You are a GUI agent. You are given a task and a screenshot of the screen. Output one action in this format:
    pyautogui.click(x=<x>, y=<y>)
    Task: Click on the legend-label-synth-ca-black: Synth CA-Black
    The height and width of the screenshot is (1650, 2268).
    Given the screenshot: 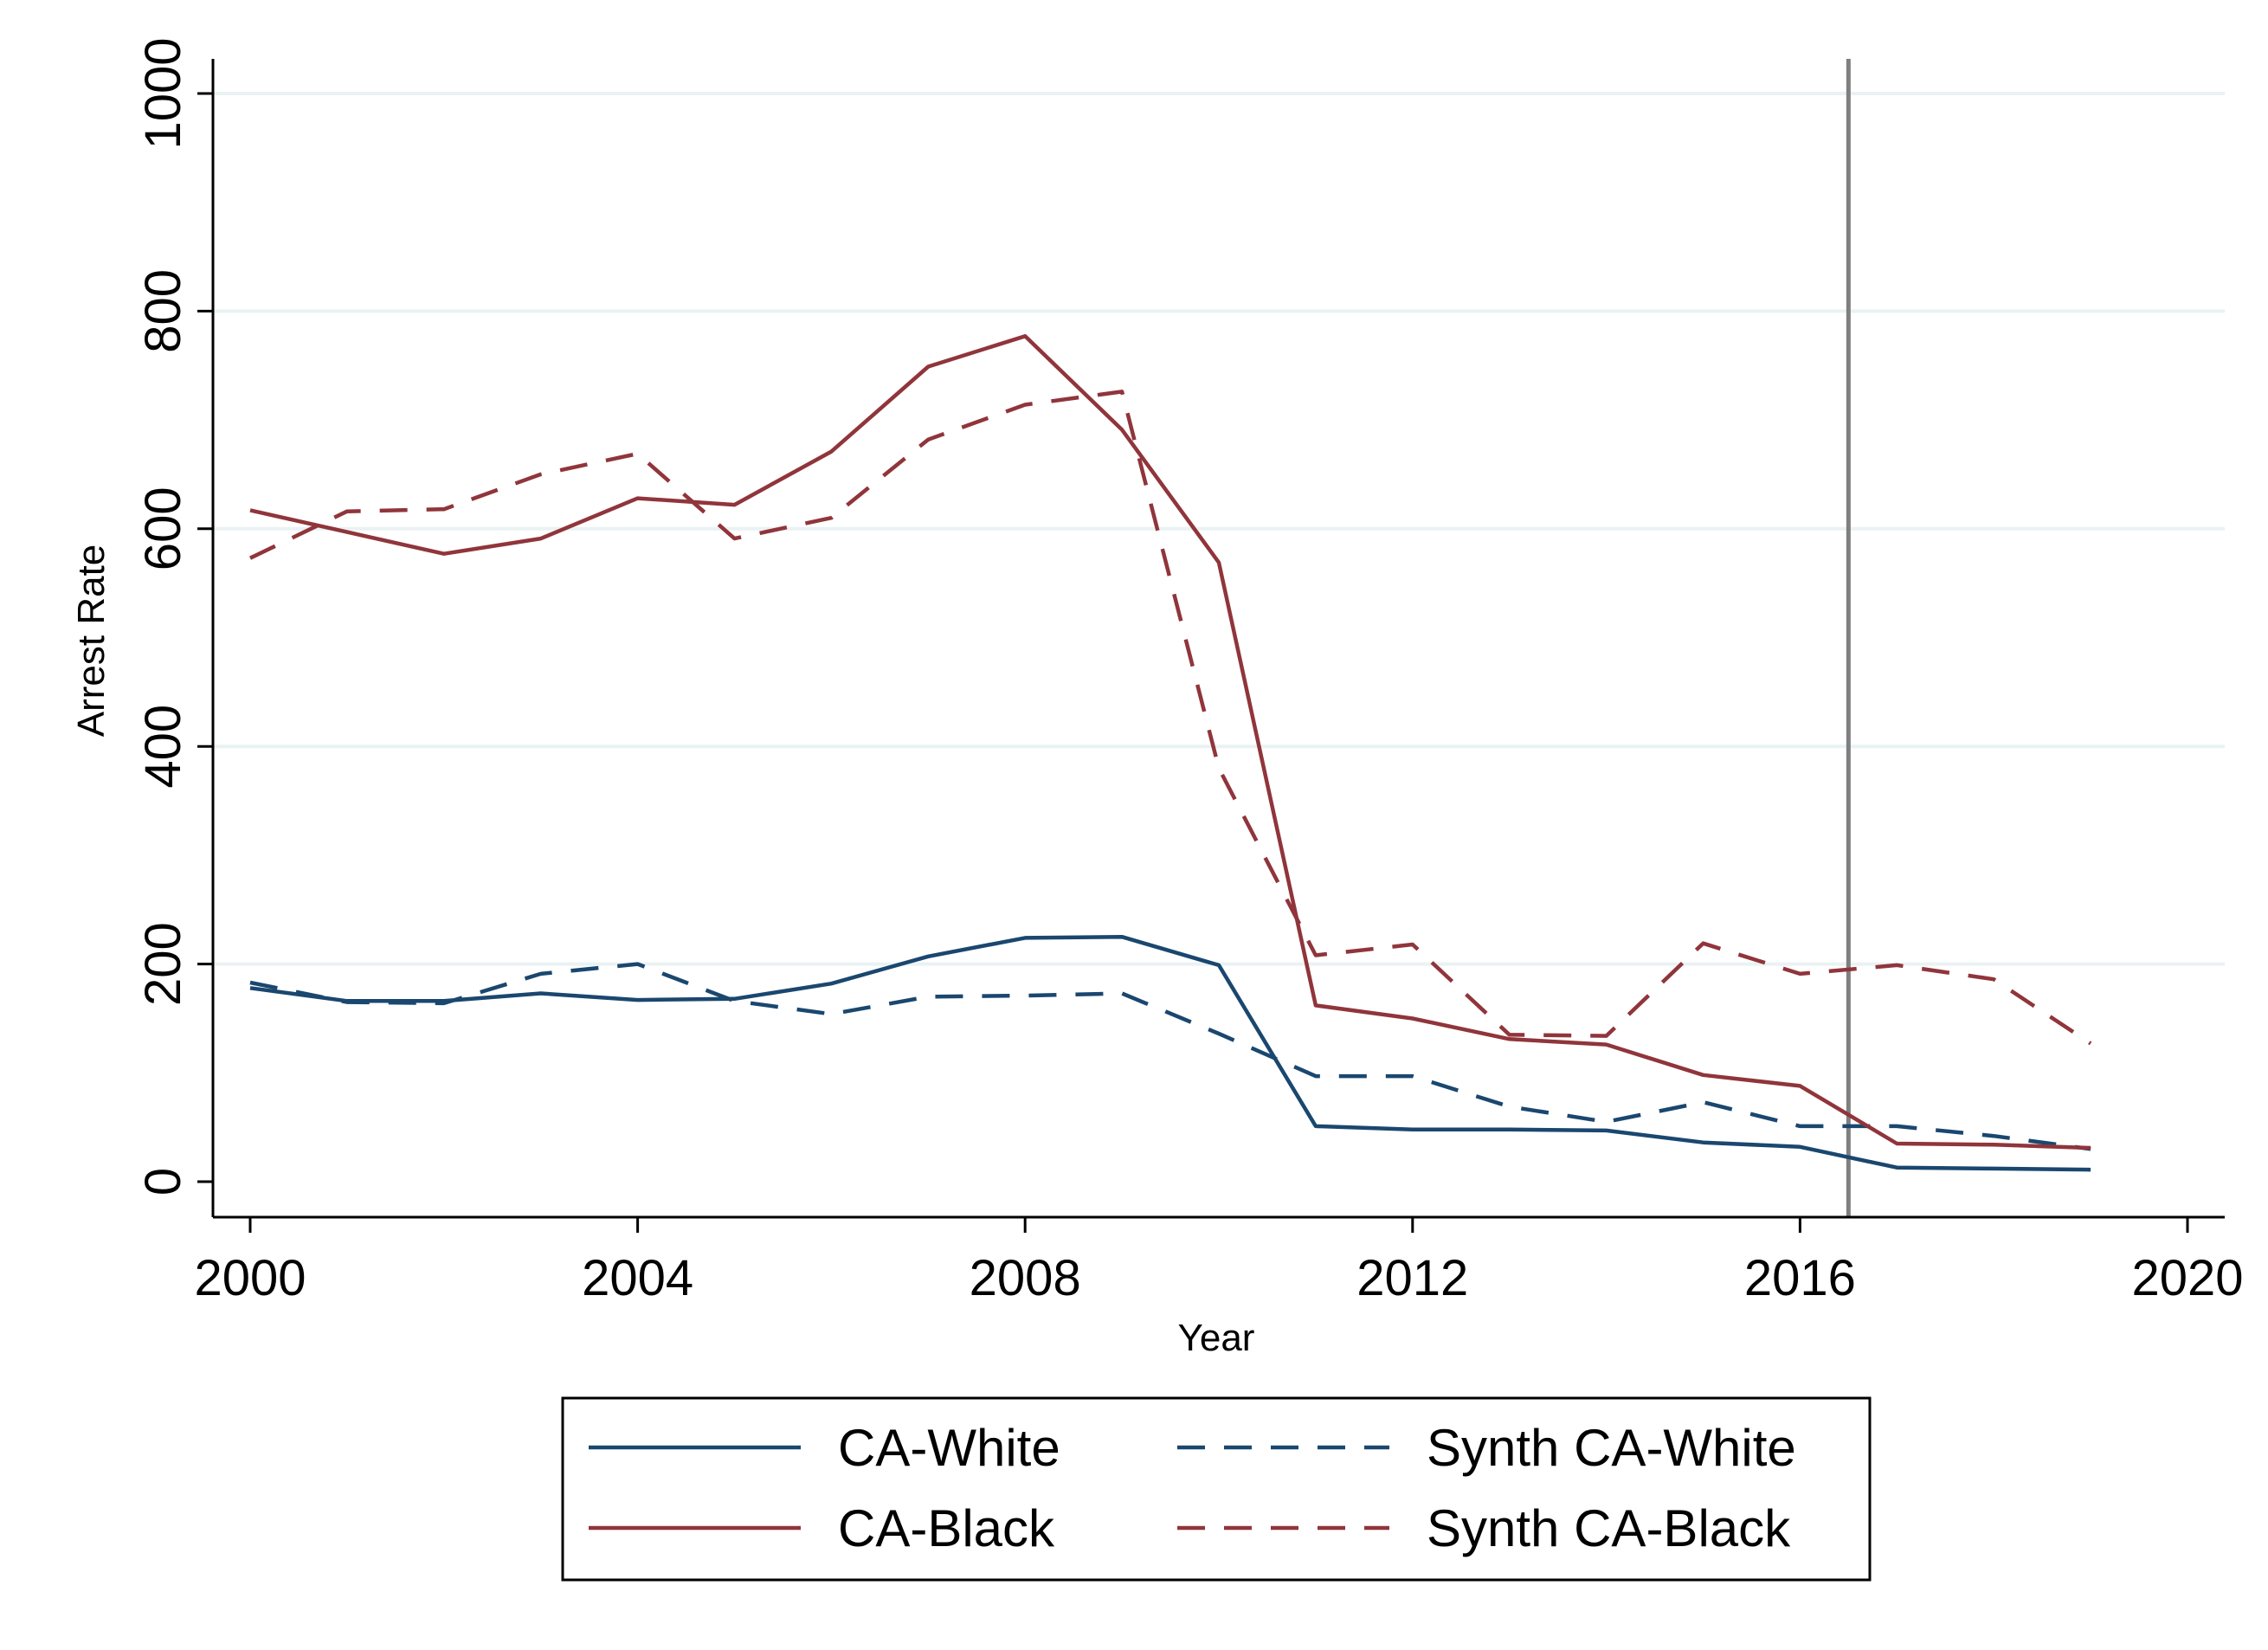 What is the action you would take?
    pyautogui.click(x=1609, y=1528)
    